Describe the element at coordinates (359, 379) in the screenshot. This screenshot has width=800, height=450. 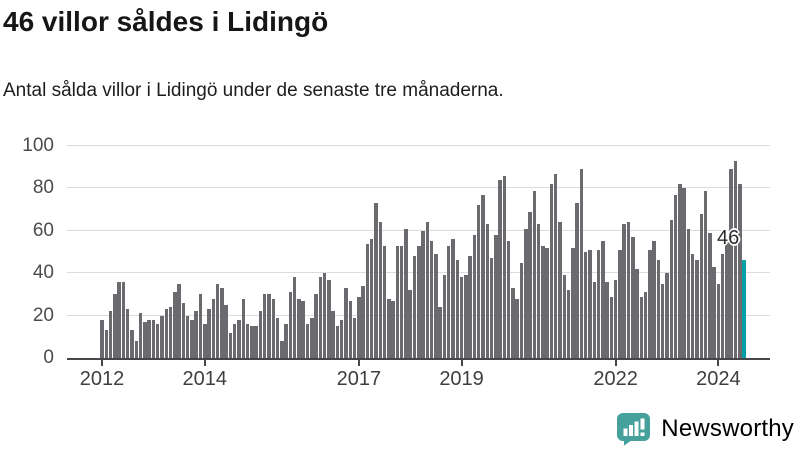
I see `x-tick-label: 2017` at that location.